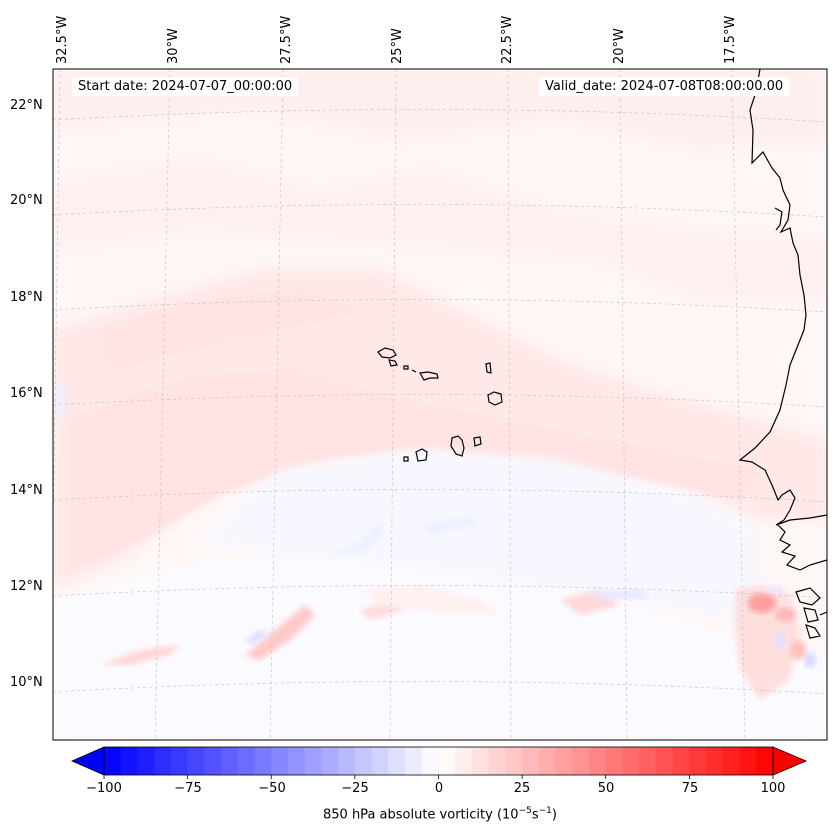  Describe the element at coordinates (439, 788) in the screenshot. I see `colorbar-tick-label: 0` at that location.